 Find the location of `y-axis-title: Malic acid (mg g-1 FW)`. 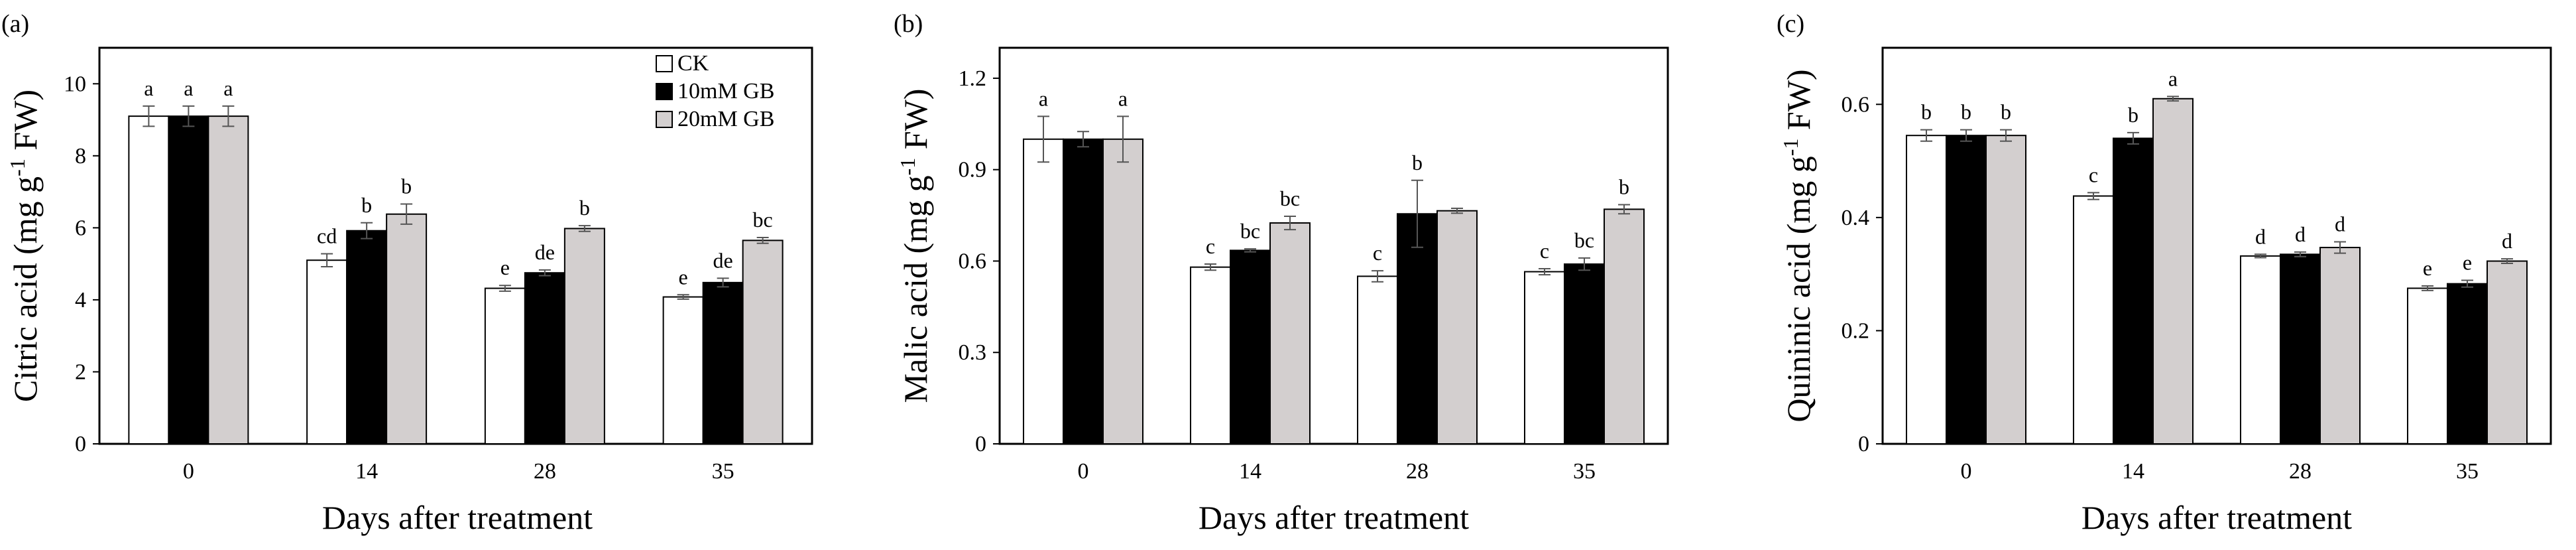

y-axis-title: Malic acid (mg g-1 FW) is located at coordinates (915, 246).